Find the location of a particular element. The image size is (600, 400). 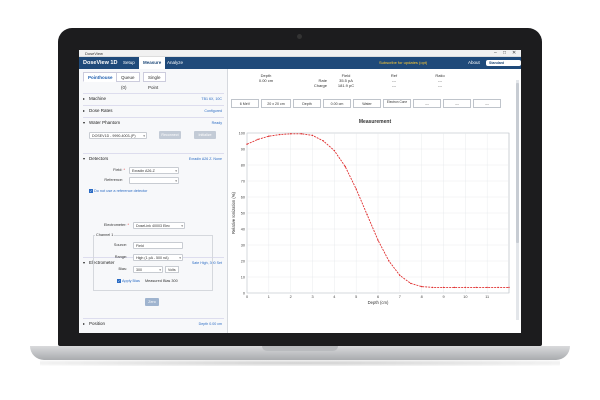

water-phantom-header: ▾ Water Phantom is located at coordinates (153, 123).